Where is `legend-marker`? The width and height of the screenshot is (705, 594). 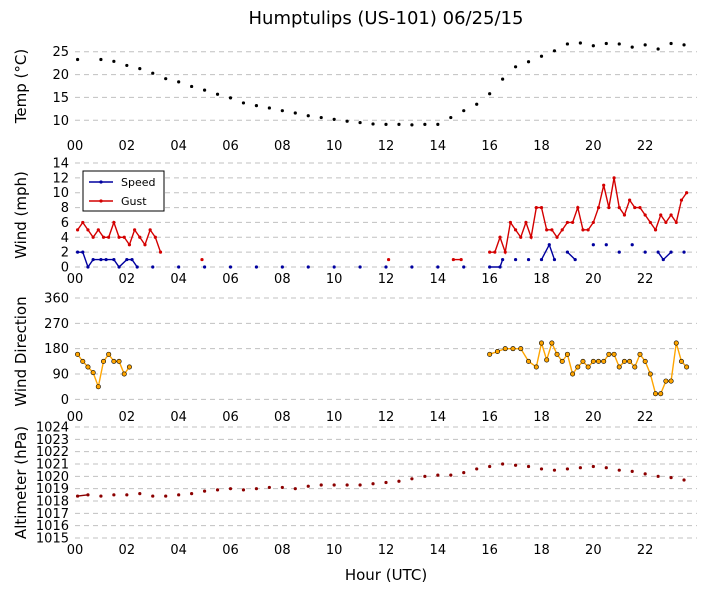
legend-marker is located at coordinates (101, 182).